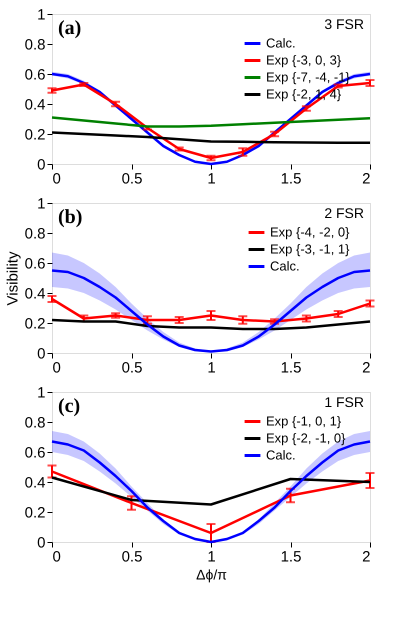  What do you see at coordinates (304, 94) in the screenshot?
I see `legend-label: Exp {-2, 1, 4}` at bounding box center [304, 94].